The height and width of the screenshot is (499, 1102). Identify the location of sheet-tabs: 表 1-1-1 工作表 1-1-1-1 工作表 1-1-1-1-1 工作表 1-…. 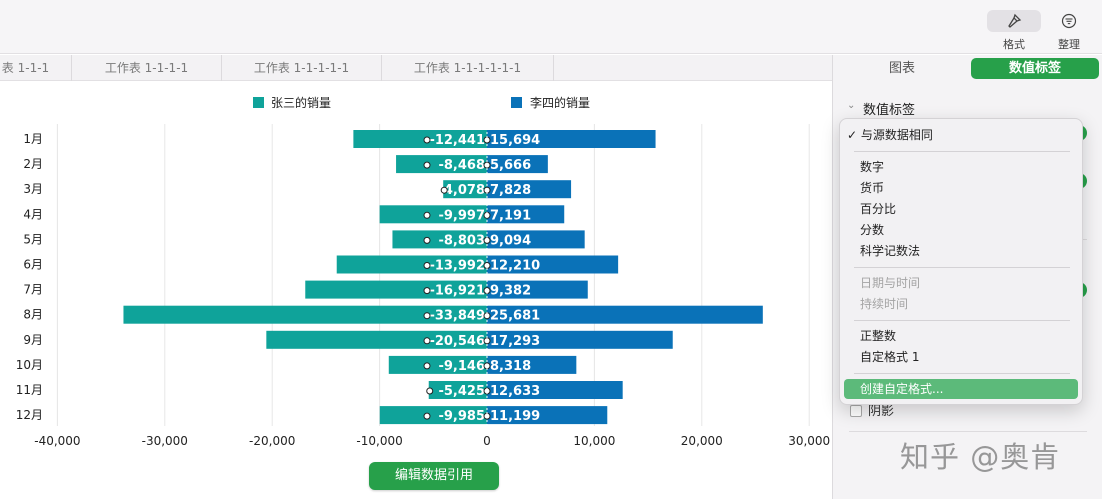
(416, 68).